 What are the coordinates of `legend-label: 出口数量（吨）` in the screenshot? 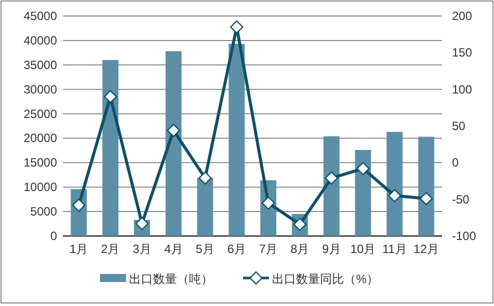 It's located at (171, 279).